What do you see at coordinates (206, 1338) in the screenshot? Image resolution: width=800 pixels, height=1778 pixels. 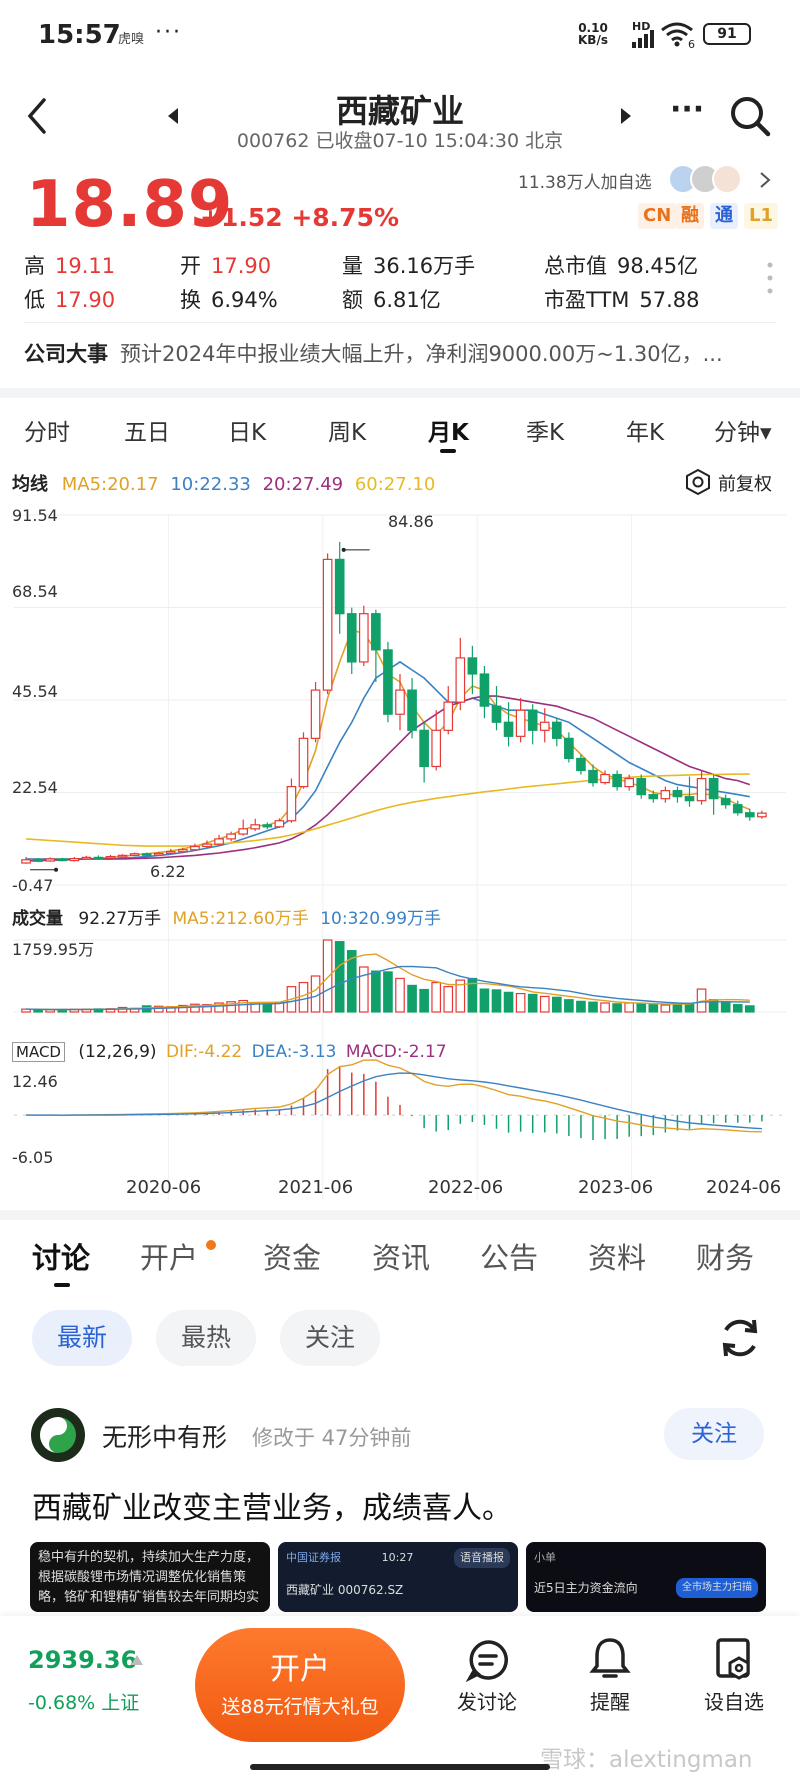 I see `filter-hot: 最热` at bounding box center [206, 1338].